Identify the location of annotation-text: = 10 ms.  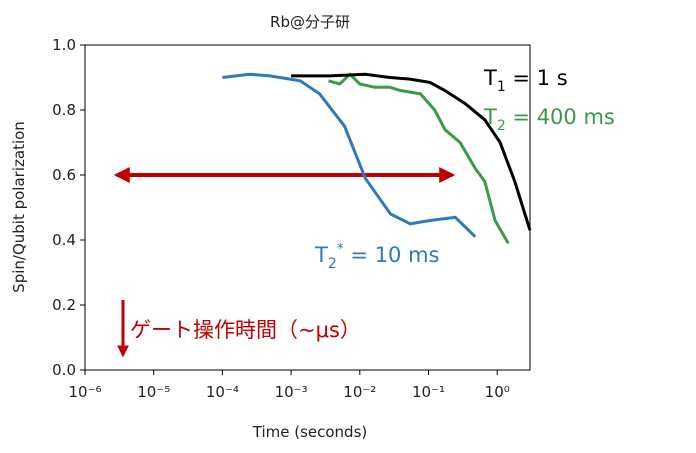
(392, 255).